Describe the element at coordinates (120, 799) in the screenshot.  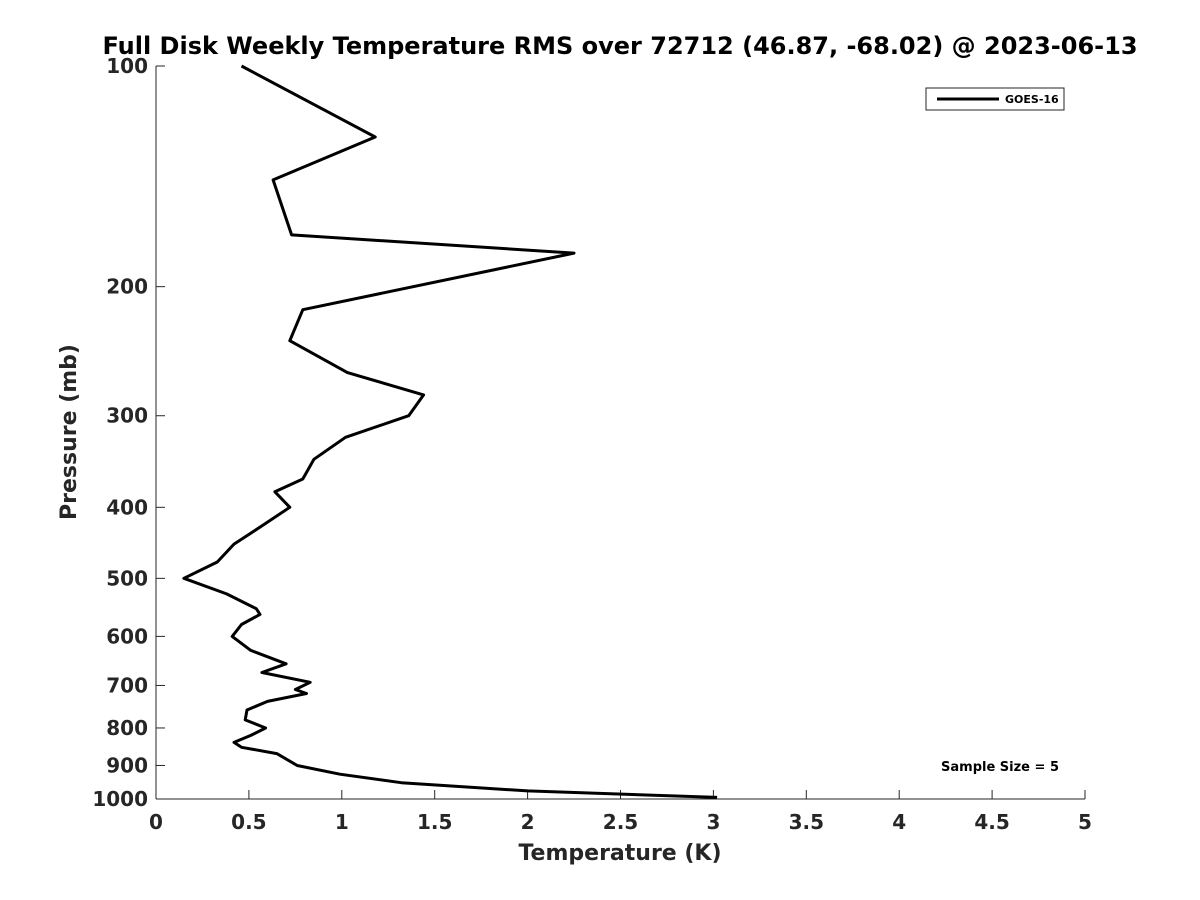
I see `y-tick-label: 1000` at that location.